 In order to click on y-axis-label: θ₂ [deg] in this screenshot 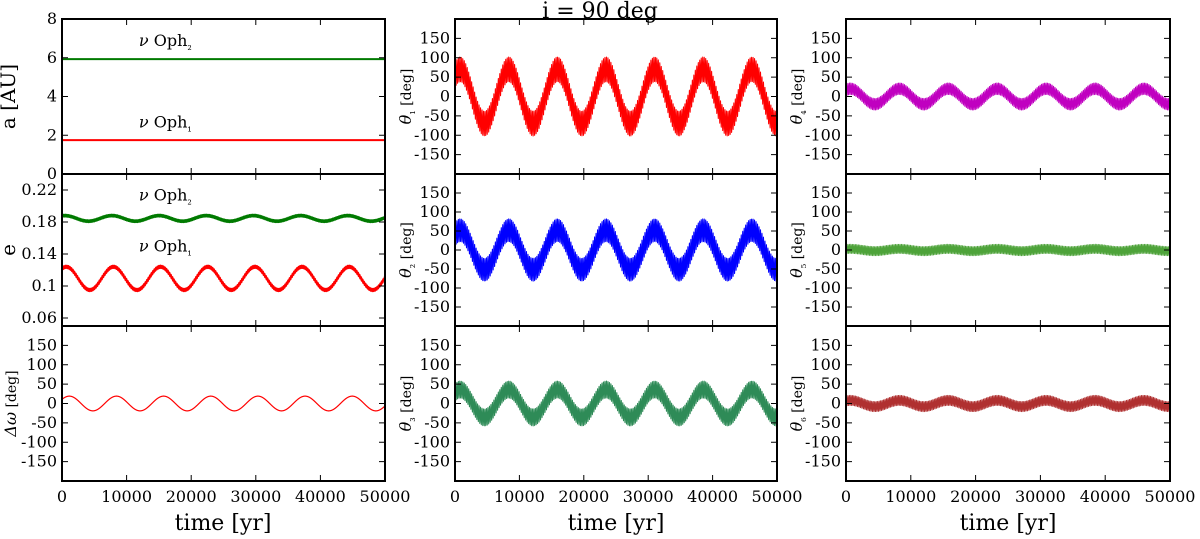, I will do `click(407, 250)`.